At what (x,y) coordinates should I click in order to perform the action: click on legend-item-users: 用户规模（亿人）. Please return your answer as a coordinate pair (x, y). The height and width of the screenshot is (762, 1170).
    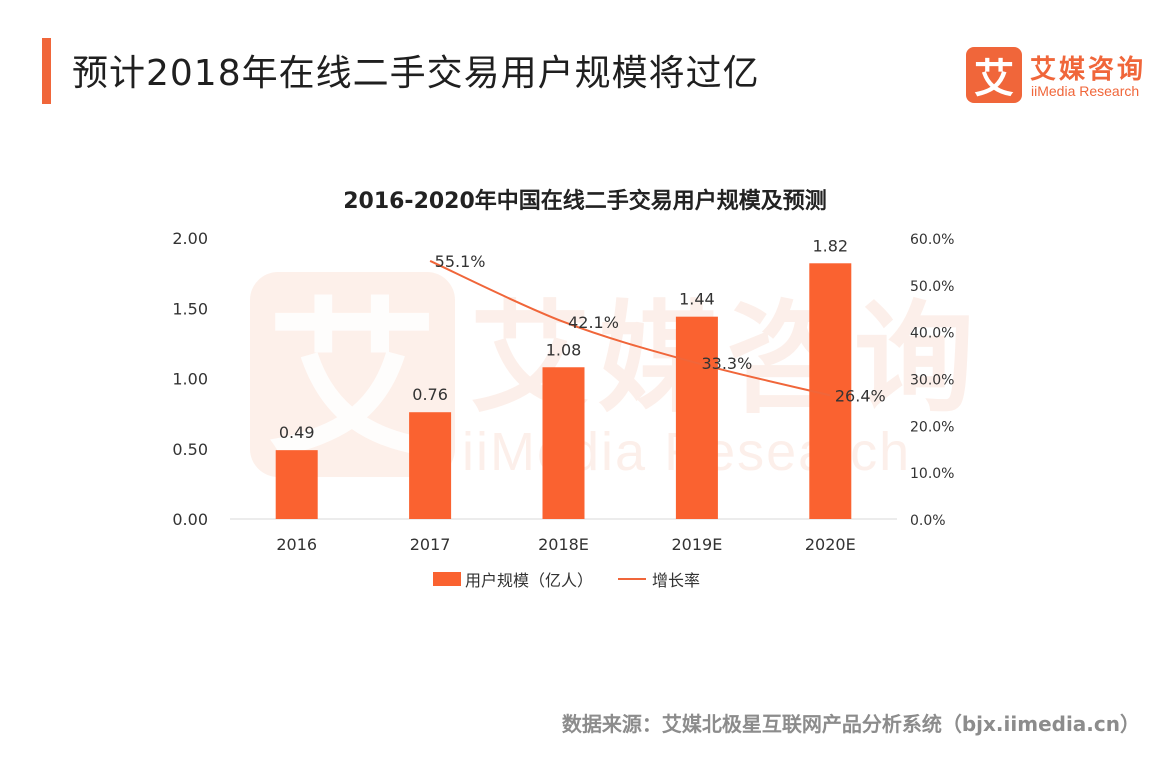
    Looking at the image, I should click on (513, 579).